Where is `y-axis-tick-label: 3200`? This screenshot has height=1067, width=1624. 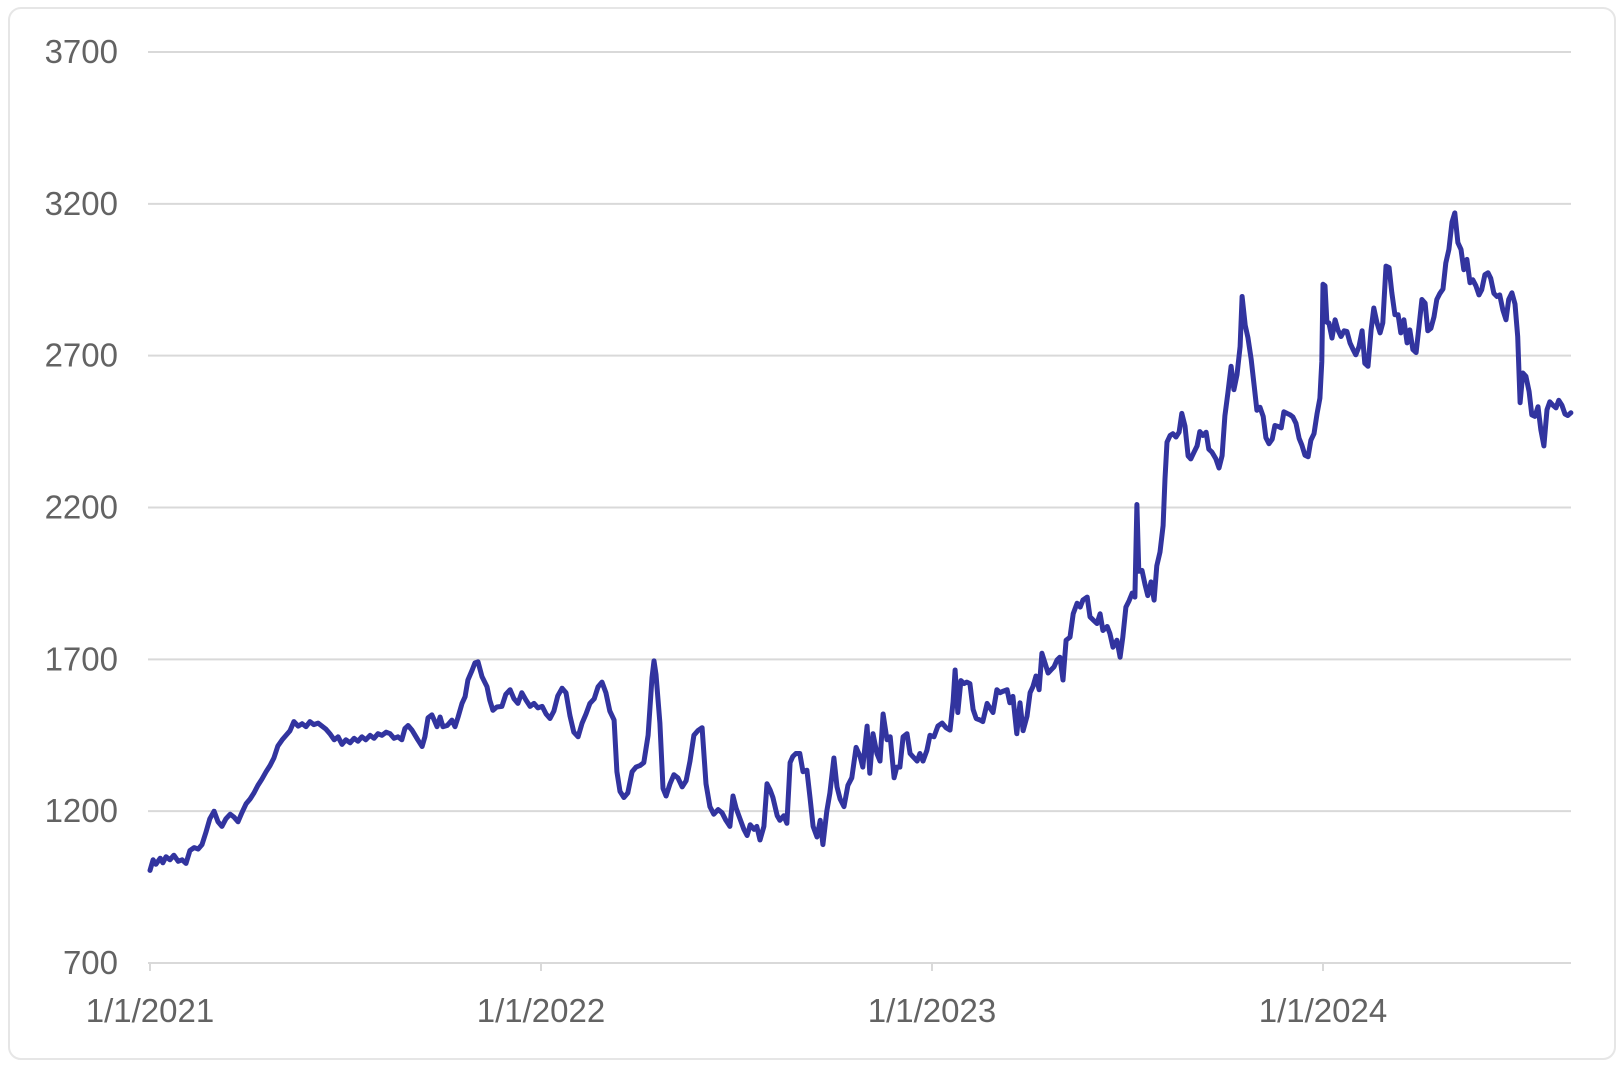 y-axis-tick-label: 3200 is located at coordinates (81, 203).